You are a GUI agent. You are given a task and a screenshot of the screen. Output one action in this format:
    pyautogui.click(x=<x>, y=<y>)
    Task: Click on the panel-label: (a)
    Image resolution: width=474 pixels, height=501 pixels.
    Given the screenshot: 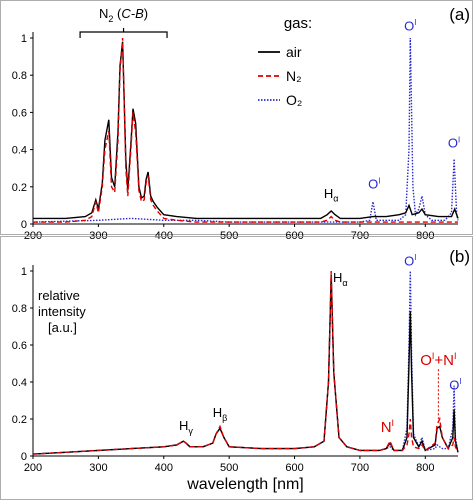 What is the action you would take?
    pyautogui.click(x=459, y=14)
    